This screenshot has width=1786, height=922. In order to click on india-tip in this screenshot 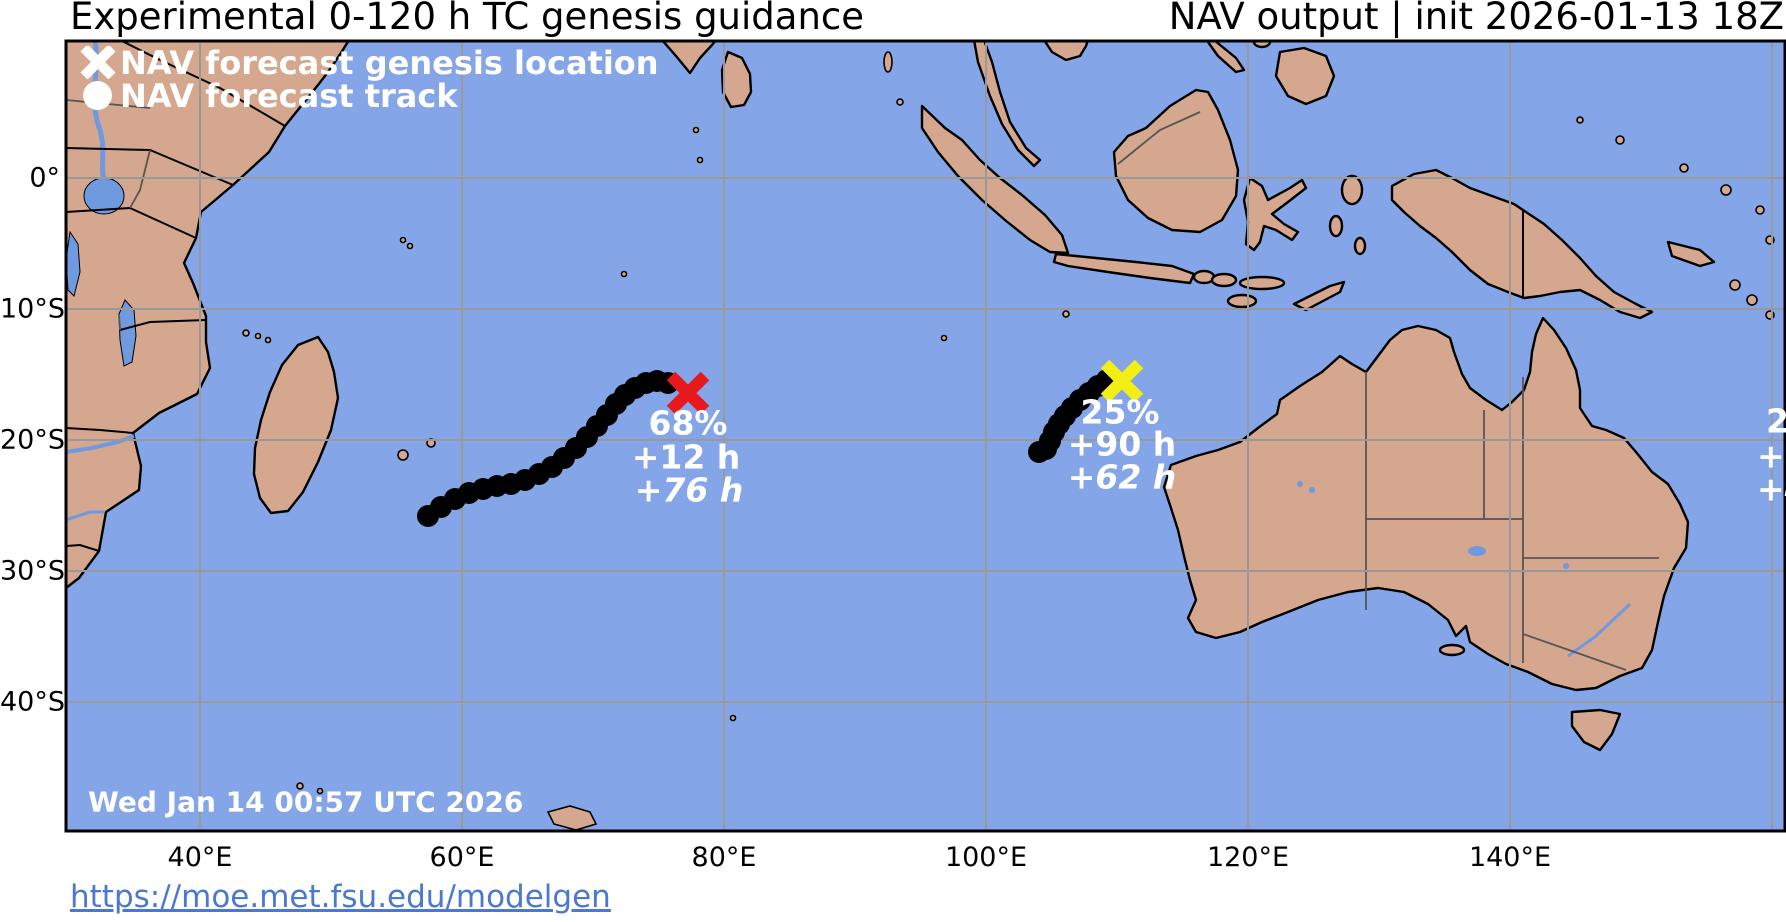, I will do `click(689, 57)`.